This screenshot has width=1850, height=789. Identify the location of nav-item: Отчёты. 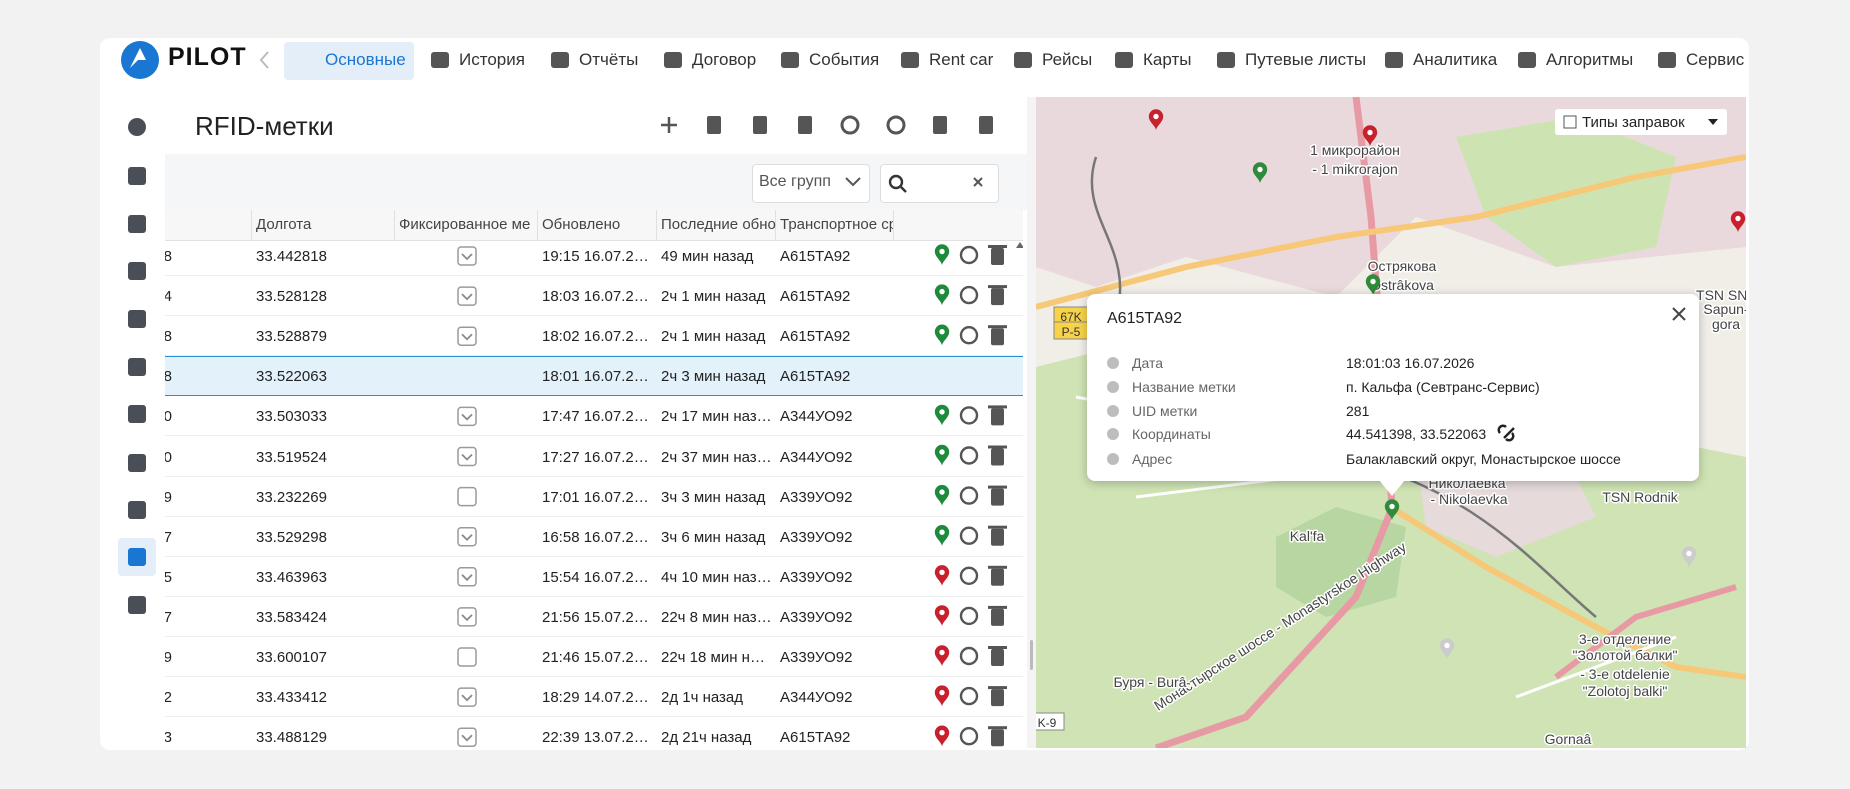
(609, 59).